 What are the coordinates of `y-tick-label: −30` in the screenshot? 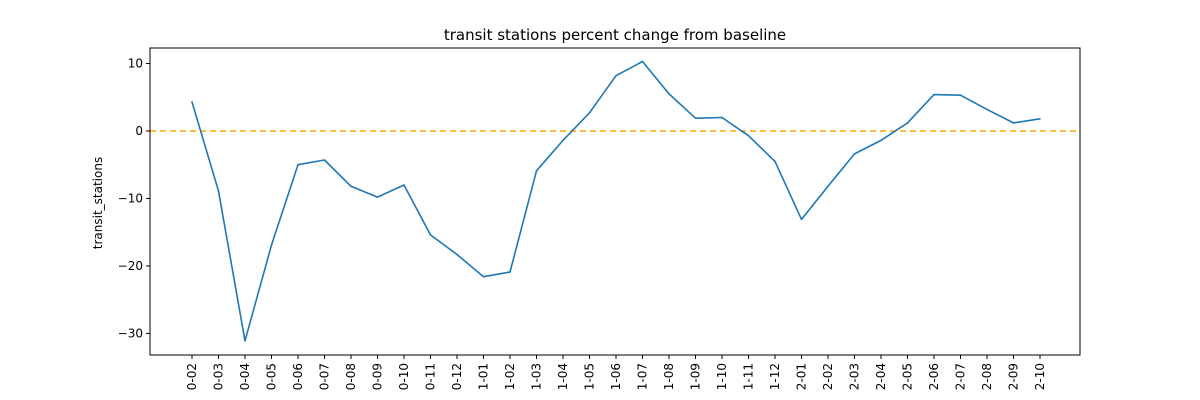 It's located at (130, 333).